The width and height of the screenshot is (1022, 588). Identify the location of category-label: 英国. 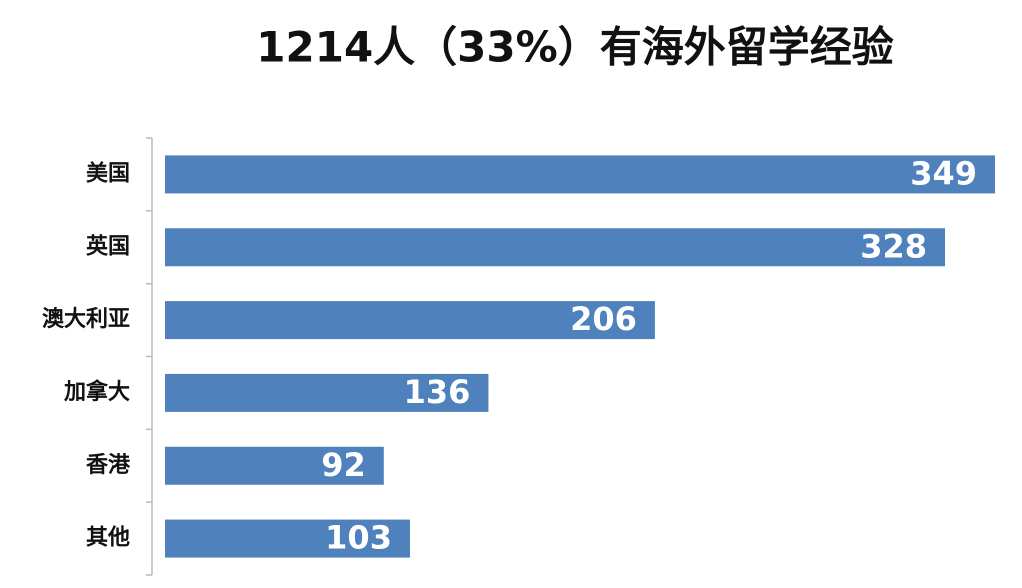
(108, 246).